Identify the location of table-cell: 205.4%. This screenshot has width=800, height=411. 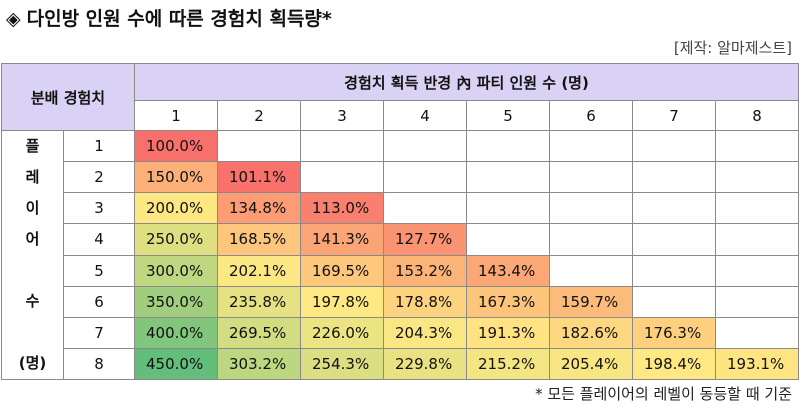
(591, 364).